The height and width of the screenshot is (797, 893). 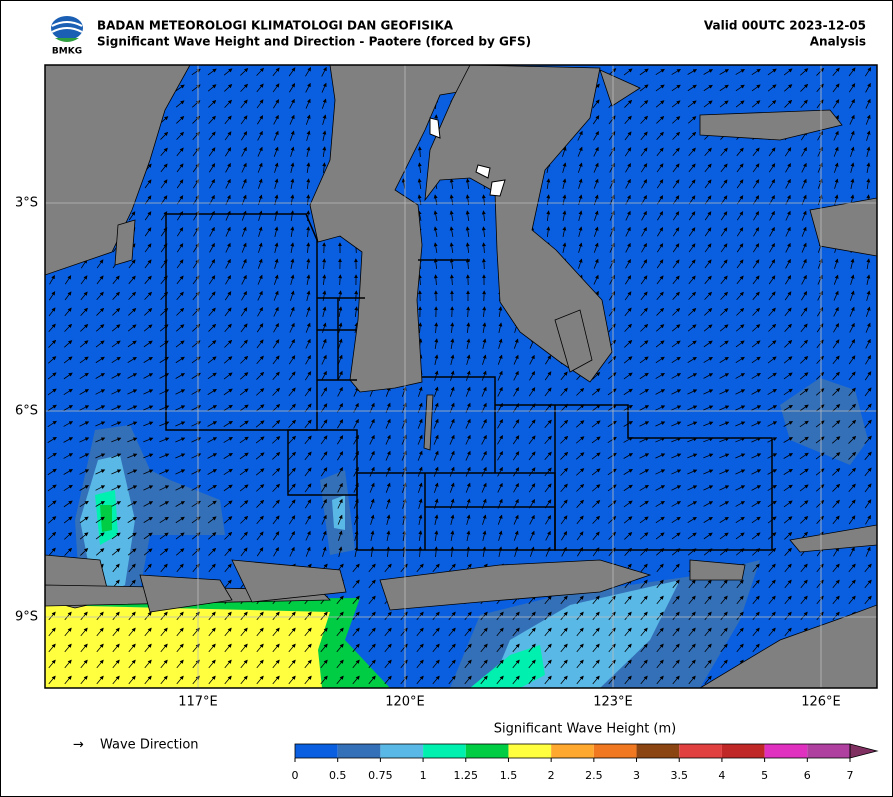 I want to click on logo-text: BMKG, so click(x=67, y=52).